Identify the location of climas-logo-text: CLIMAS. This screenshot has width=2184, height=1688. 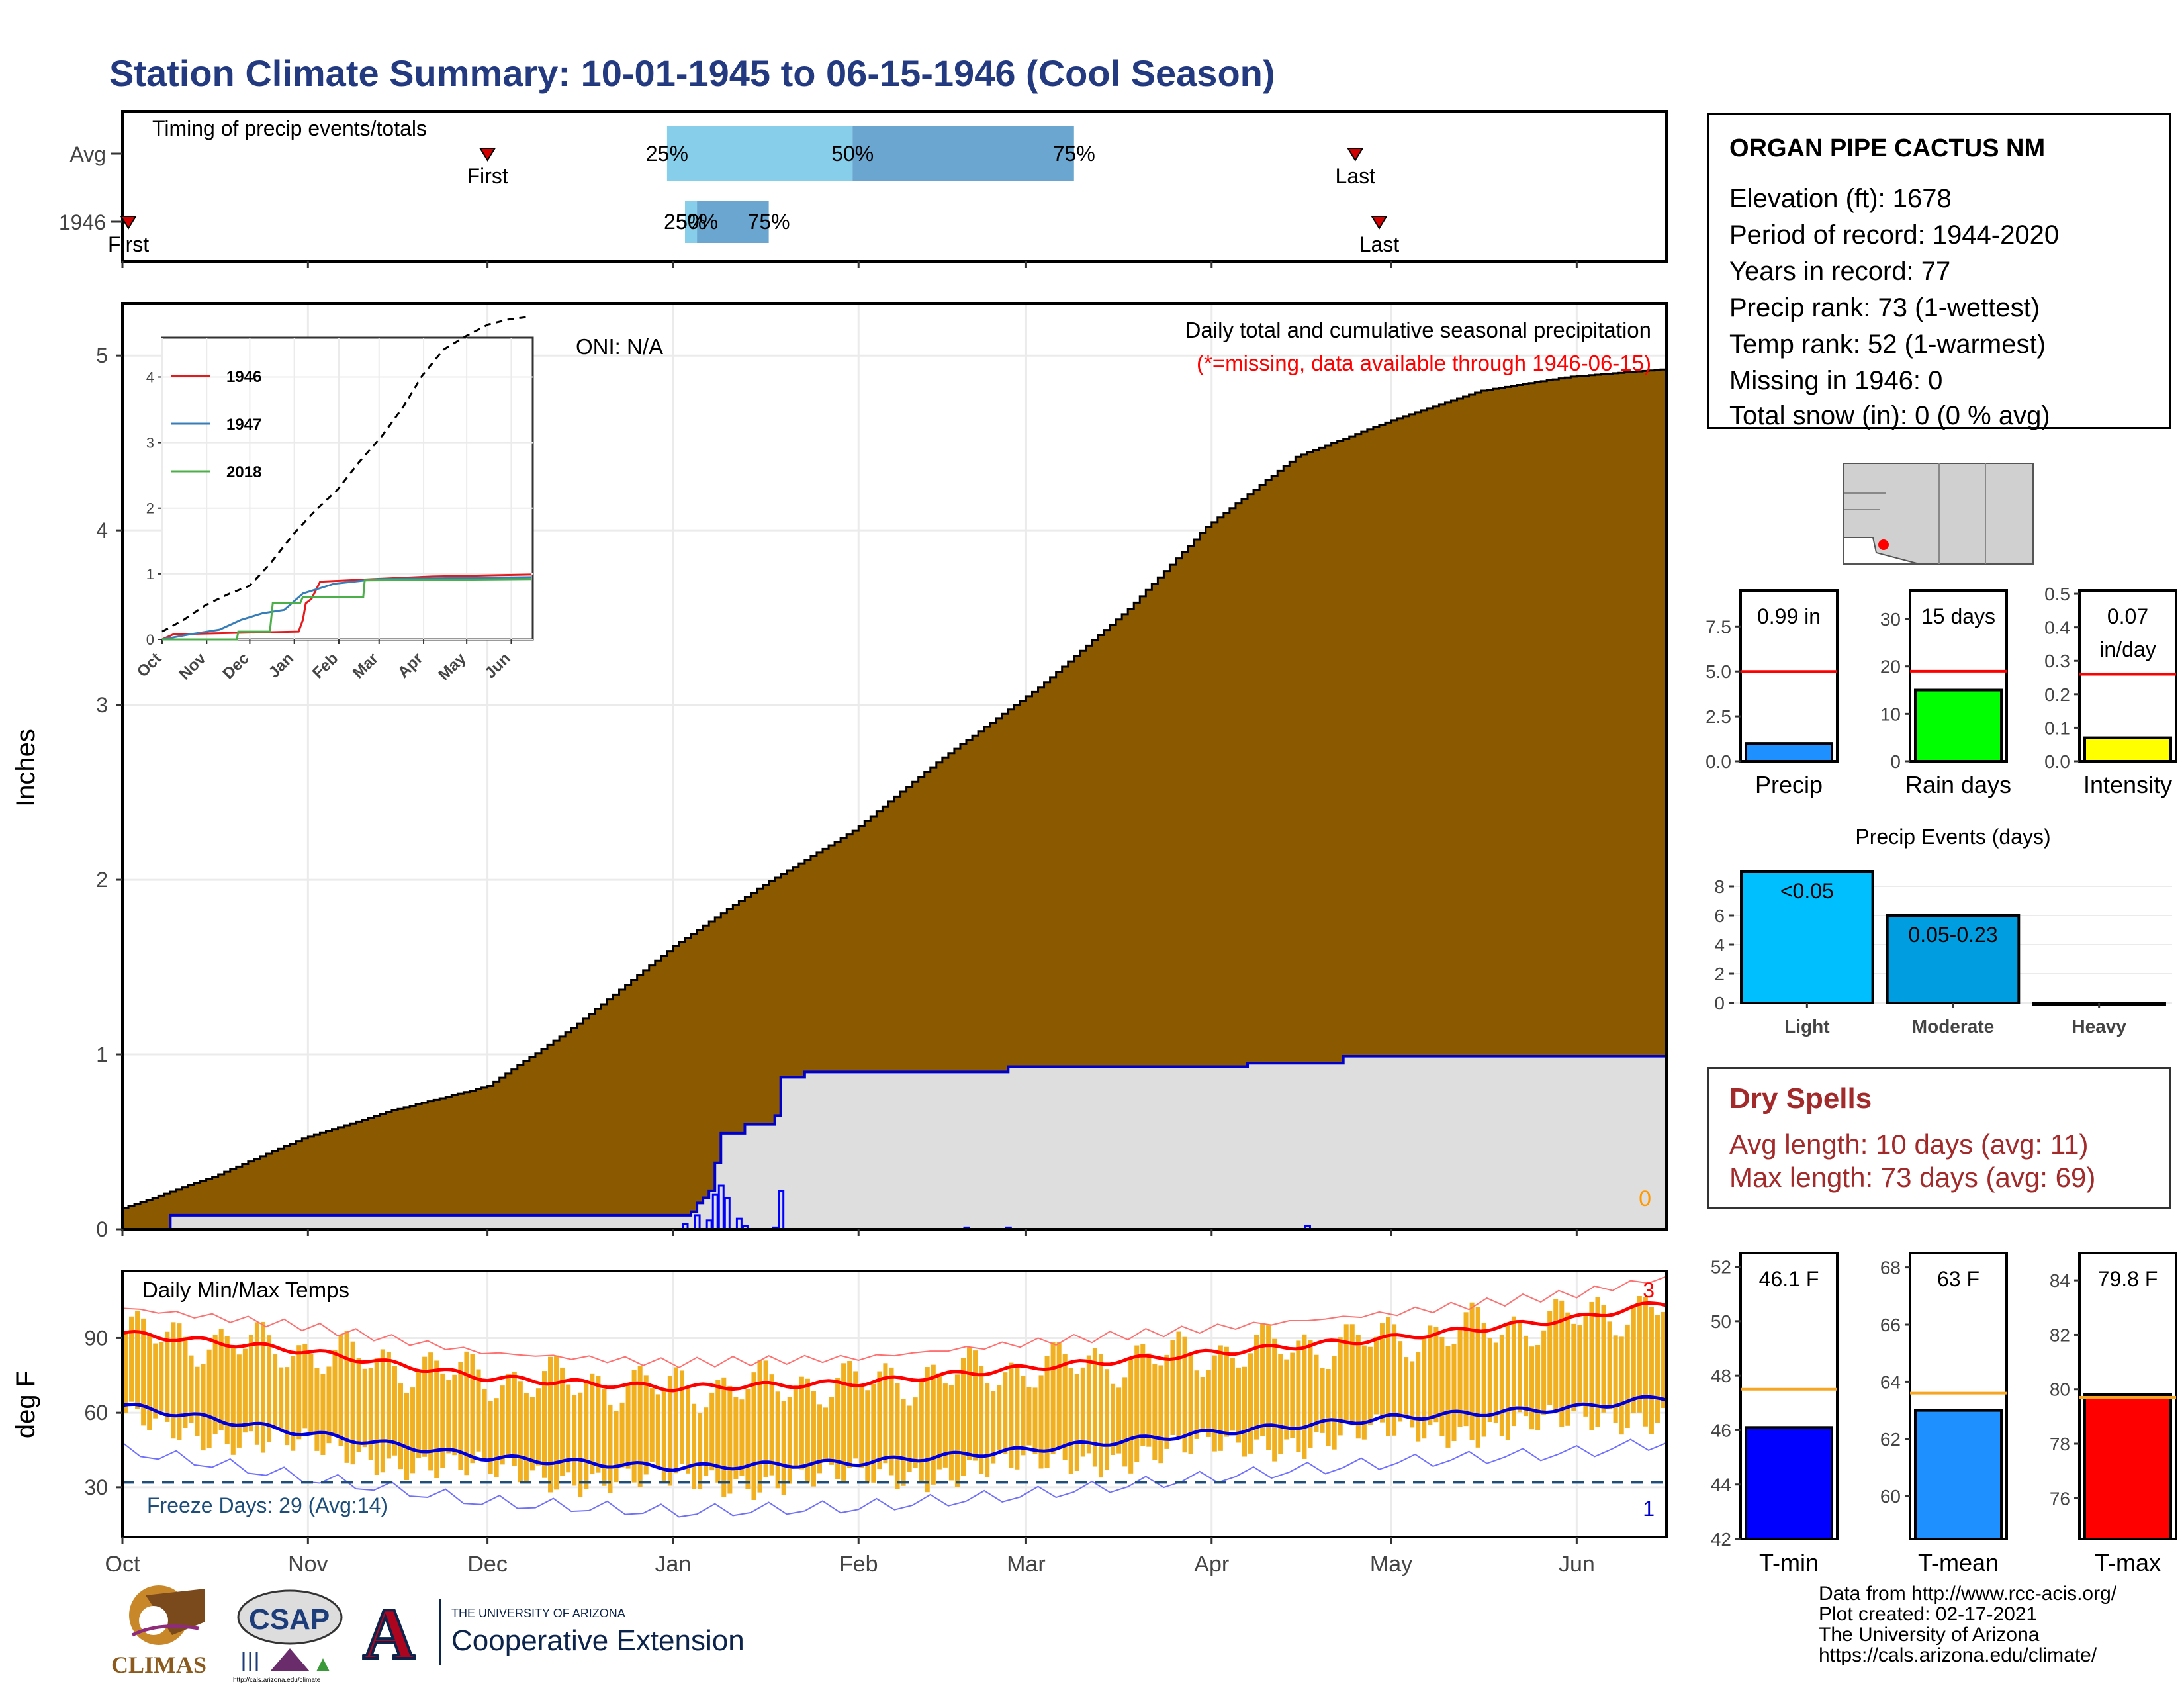
(159, 1665).